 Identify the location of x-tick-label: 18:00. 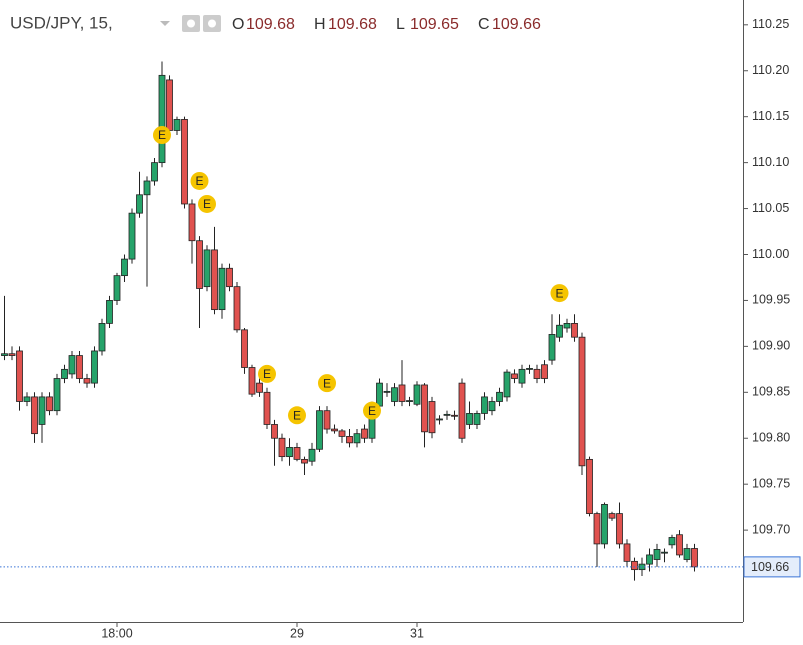
(116, 633).